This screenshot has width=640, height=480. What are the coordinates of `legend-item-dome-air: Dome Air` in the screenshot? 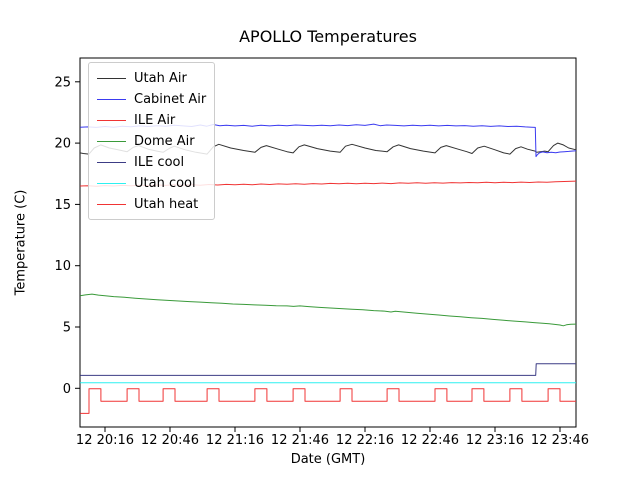 It's located at (151, 141).